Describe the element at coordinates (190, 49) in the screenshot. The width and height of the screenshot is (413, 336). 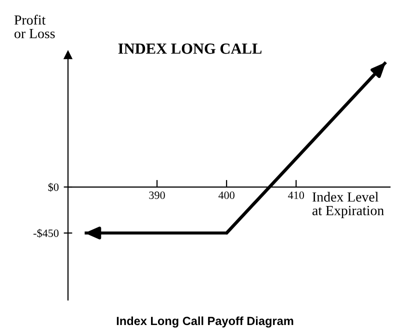
I see `chart-title: INDEX LONG CALL` at that location.